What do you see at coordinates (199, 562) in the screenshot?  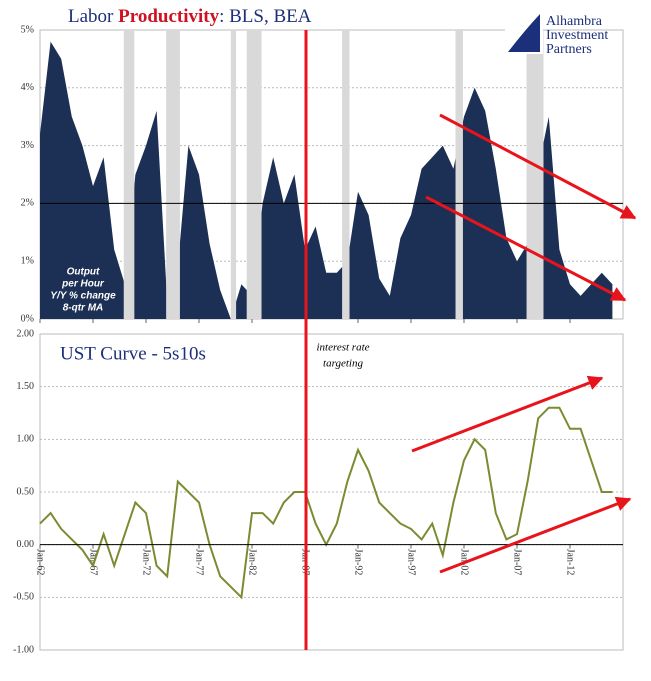 I see `x-tick-label: Jan-77` at bounding box center [199, 562].